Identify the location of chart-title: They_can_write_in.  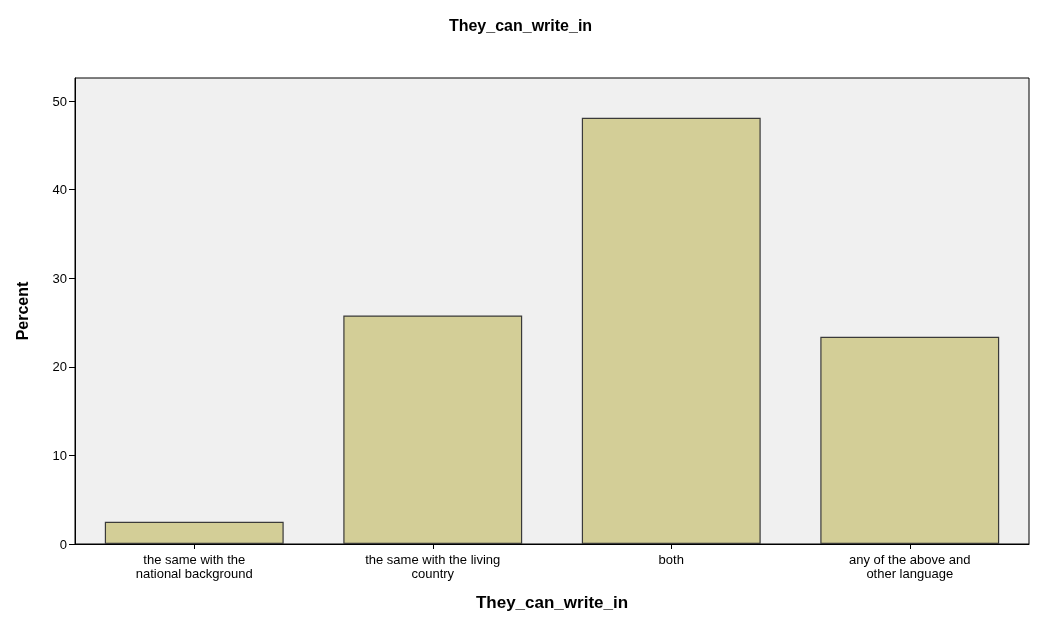
(520, 25).